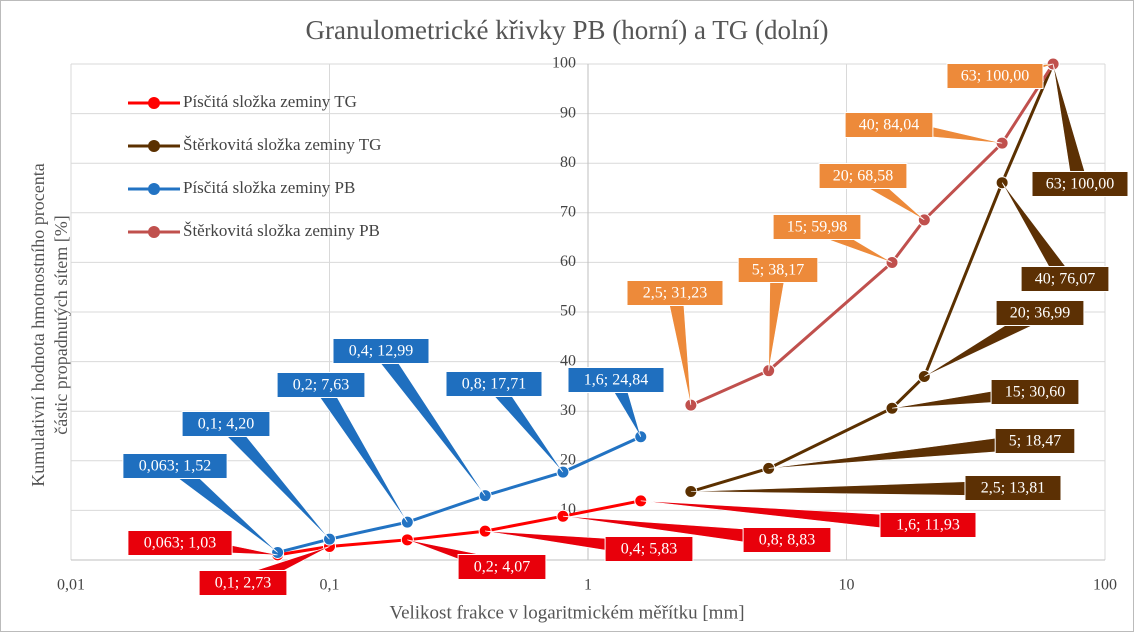  What do you see at coordinates (281, 230) in the screenshot?
I see `legend-label: Štěrkovitá složka zeminy PB` at bounding box center [281, 230].